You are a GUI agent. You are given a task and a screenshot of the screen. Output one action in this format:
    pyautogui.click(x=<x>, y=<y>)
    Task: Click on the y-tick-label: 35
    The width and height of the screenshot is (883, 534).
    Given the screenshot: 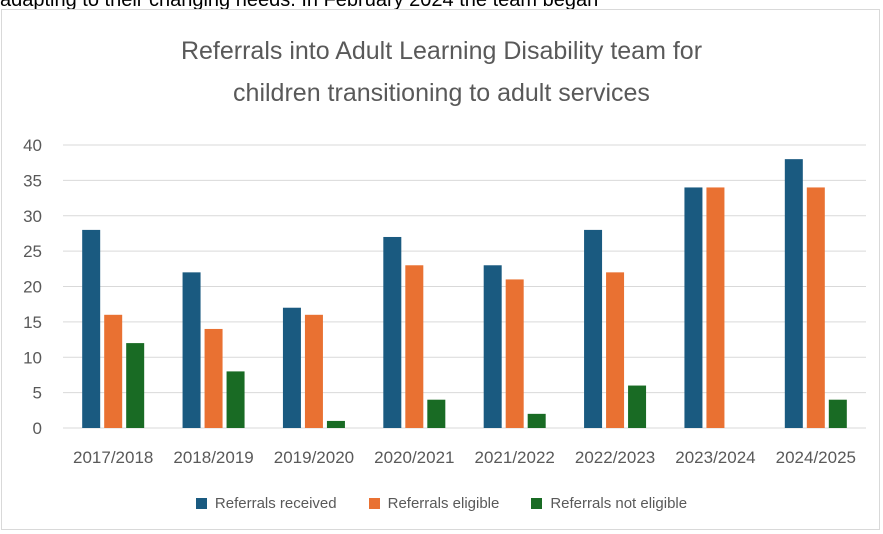 What is the action you would take?
    pyautogui.click(x=32, y=180)
    